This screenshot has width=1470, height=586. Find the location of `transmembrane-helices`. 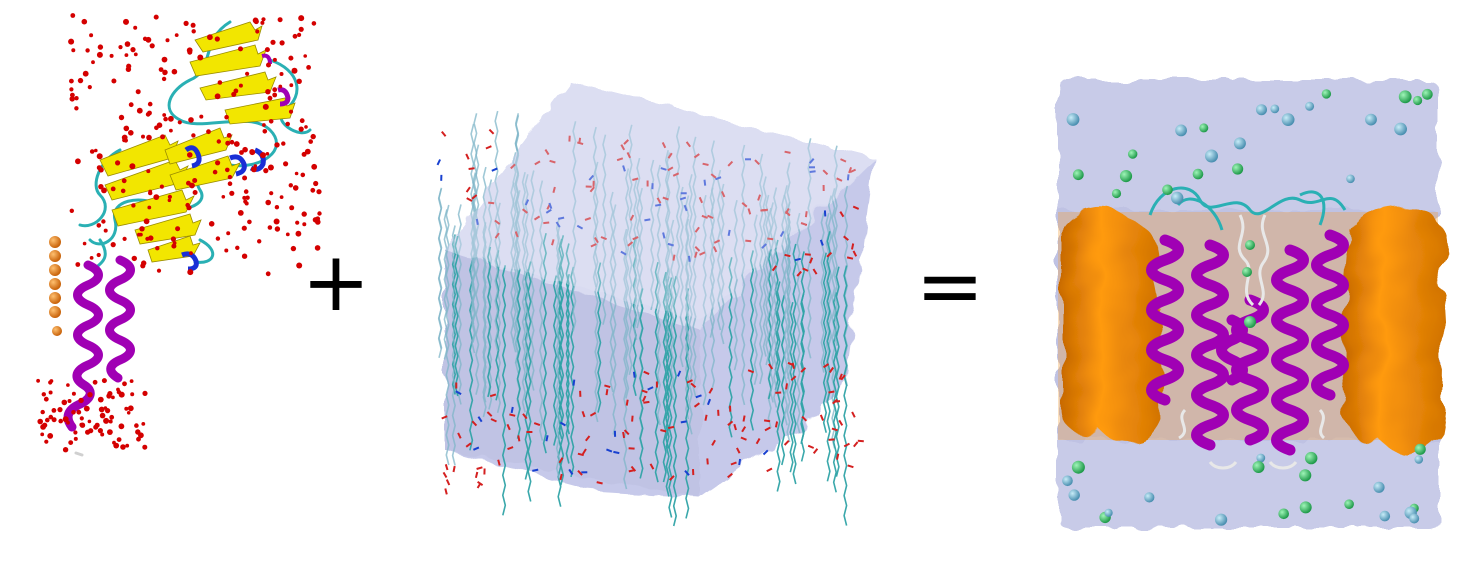

transmembrane-helices is located at coordinates (99, 356).